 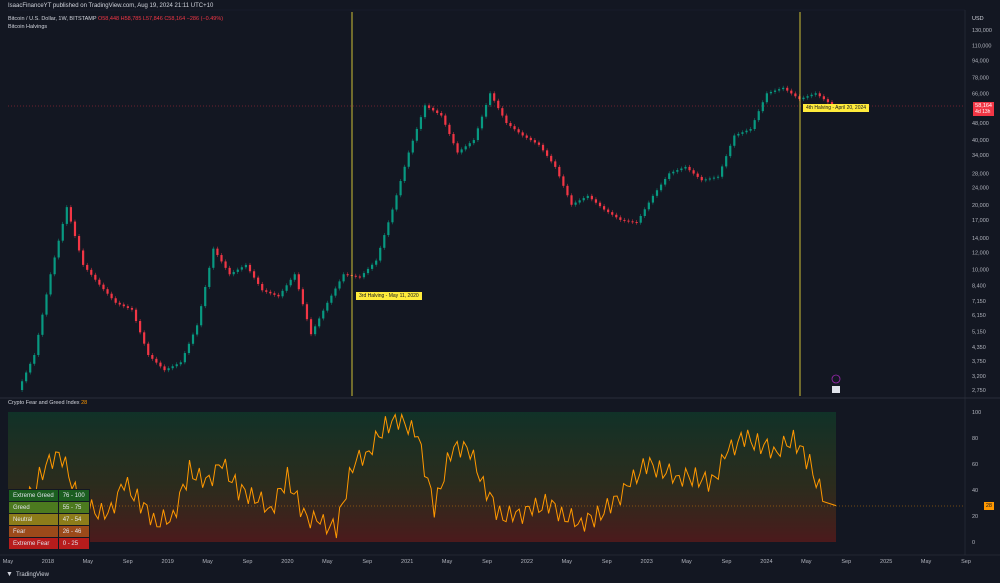 I want to click on tradingview-brand: ▼ TradingView, so click(x=27, y=574).